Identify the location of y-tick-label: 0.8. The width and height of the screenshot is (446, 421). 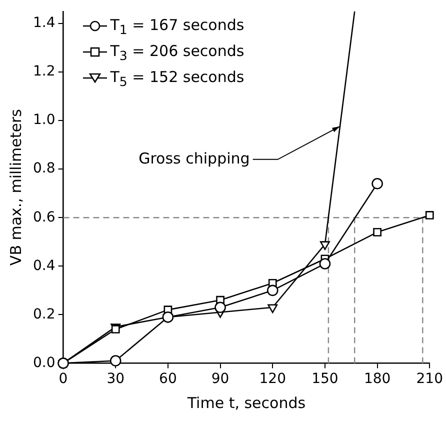
(44, 168).